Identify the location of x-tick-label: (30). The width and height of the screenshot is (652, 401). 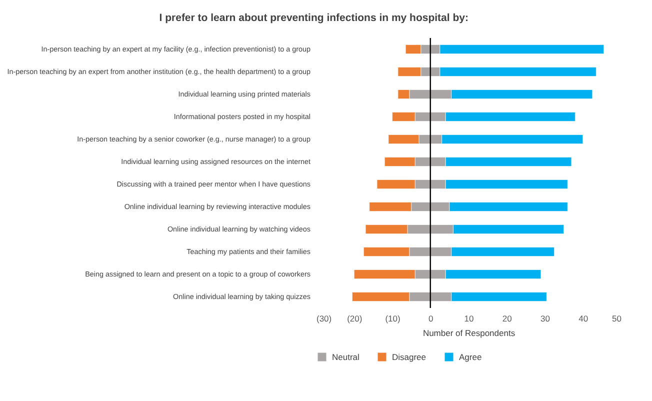
(324, 319).